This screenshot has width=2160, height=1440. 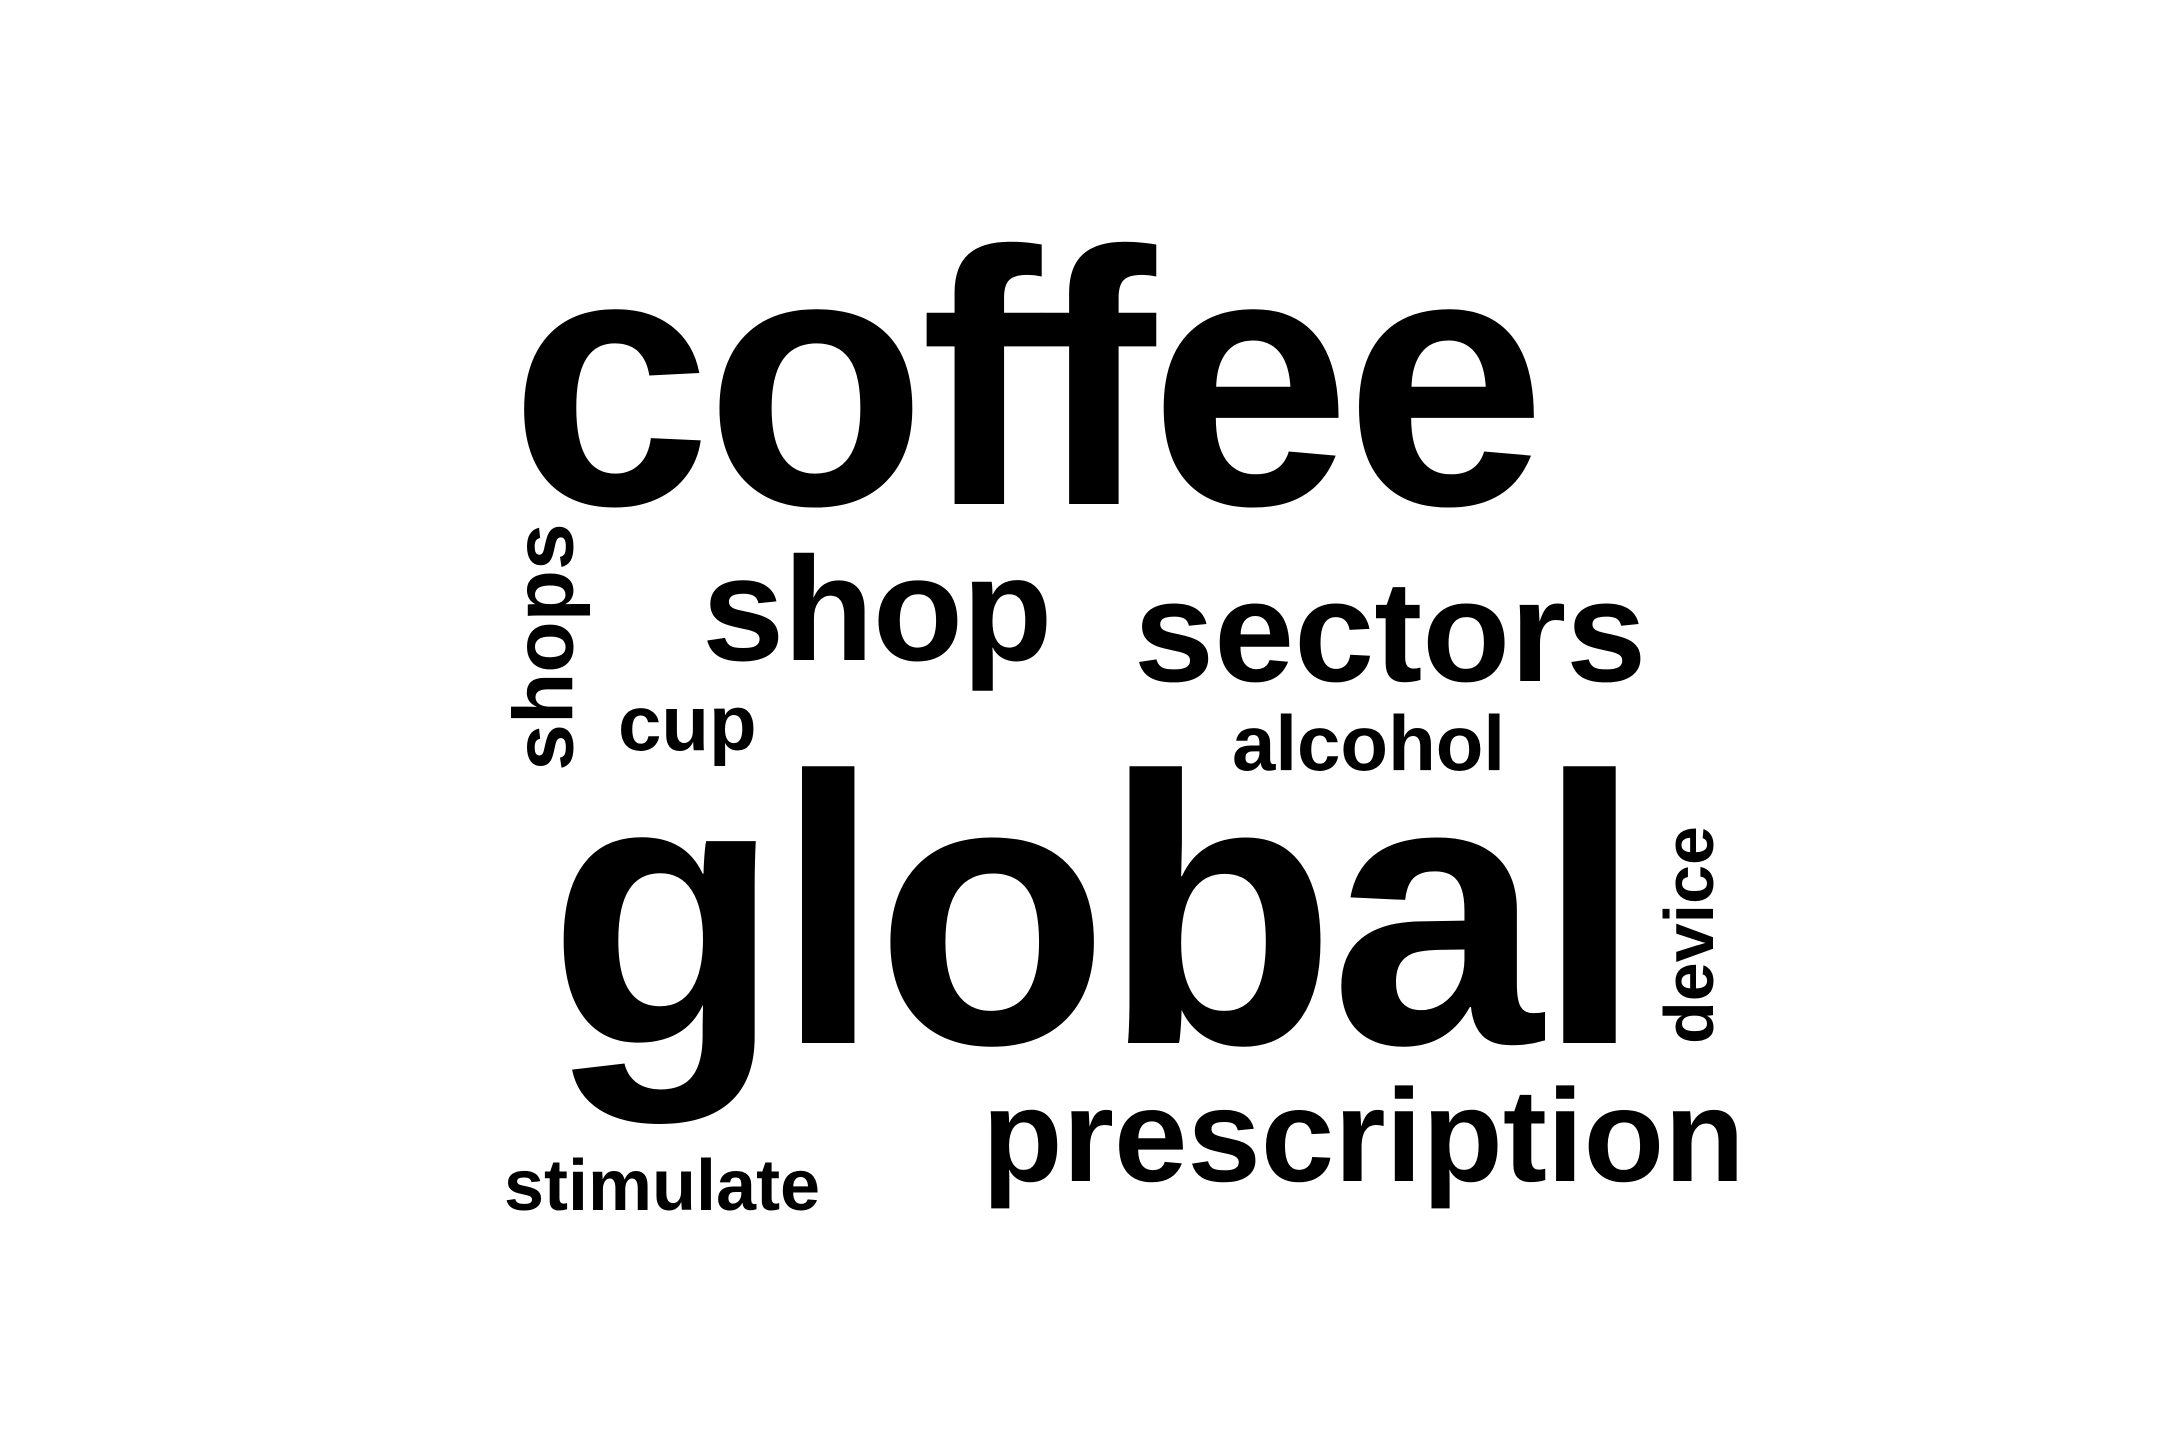 I want to click on word-shop: shop, so click(x=877, y=609).